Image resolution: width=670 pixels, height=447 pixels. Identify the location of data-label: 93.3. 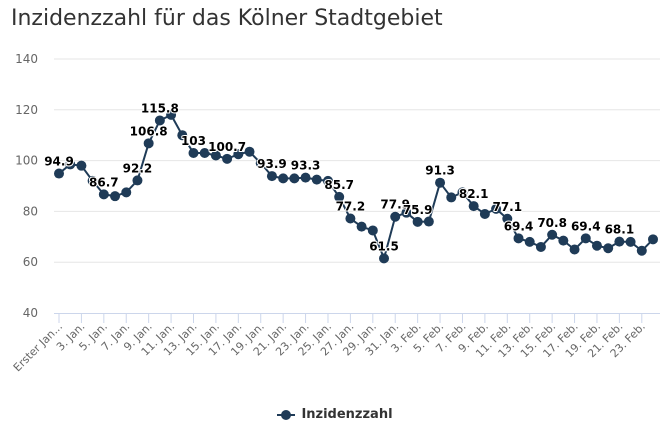
(306, 166).